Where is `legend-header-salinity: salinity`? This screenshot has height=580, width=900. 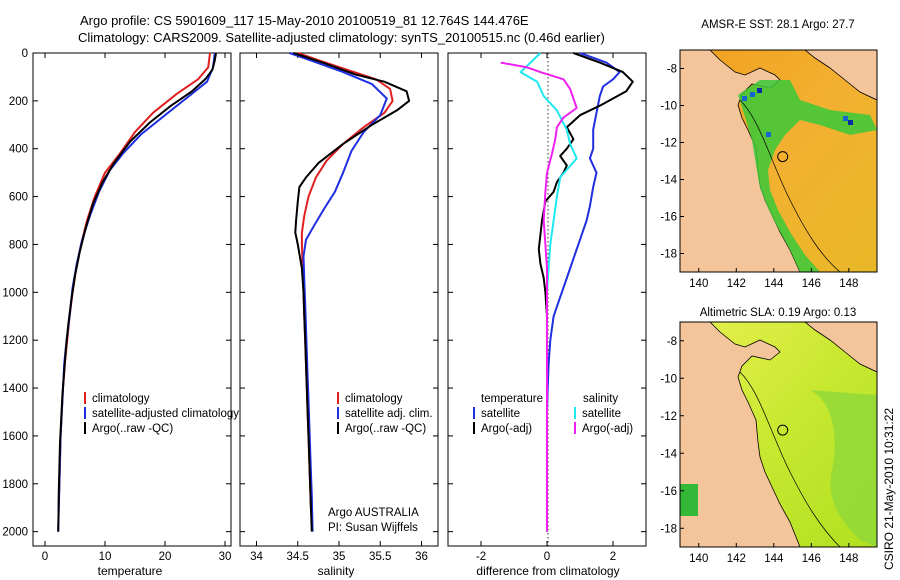
legend-header-salinity: salinity is located at coordinates (600, 399).